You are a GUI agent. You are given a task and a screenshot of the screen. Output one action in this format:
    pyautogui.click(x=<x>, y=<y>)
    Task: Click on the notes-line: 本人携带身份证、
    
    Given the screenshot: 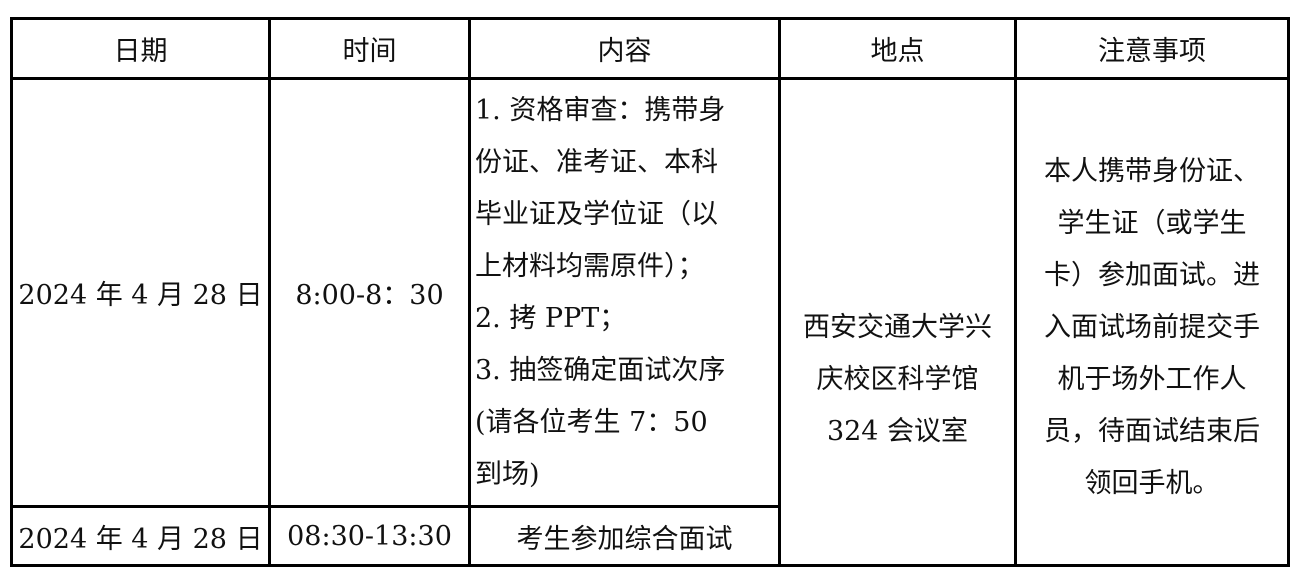 What is the action you would take?
    pyautogui.click(x=1152, y=171)
    